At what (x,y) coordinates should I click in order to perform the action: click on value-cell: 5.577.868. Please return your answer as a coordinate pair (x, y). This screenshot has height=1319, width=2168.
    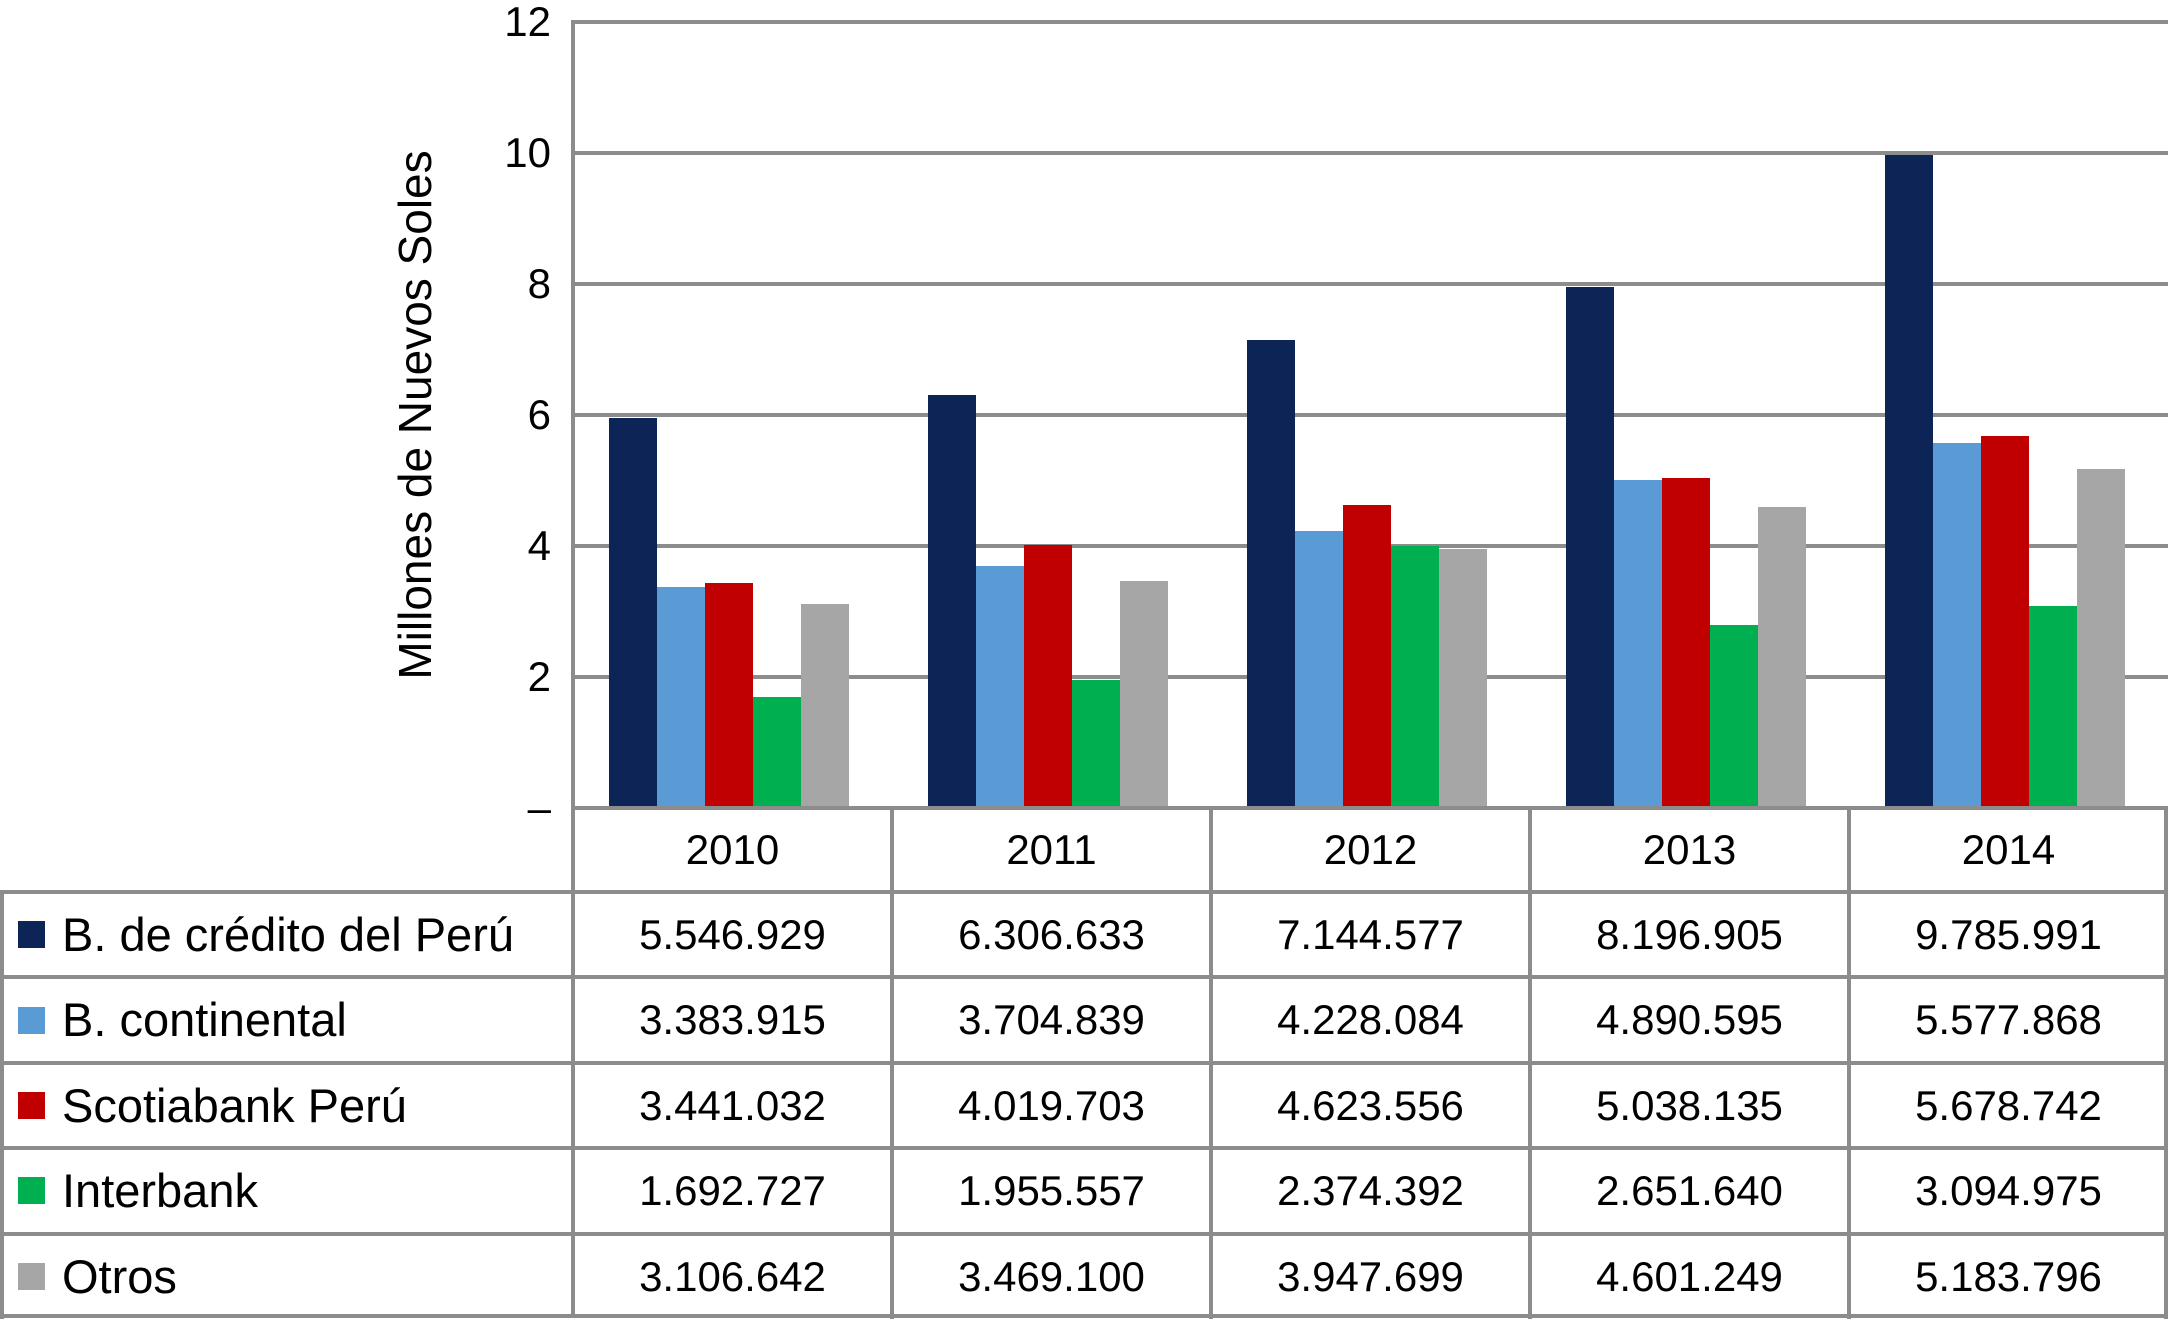
    Looking at the image, I should click on (2008, 1019).